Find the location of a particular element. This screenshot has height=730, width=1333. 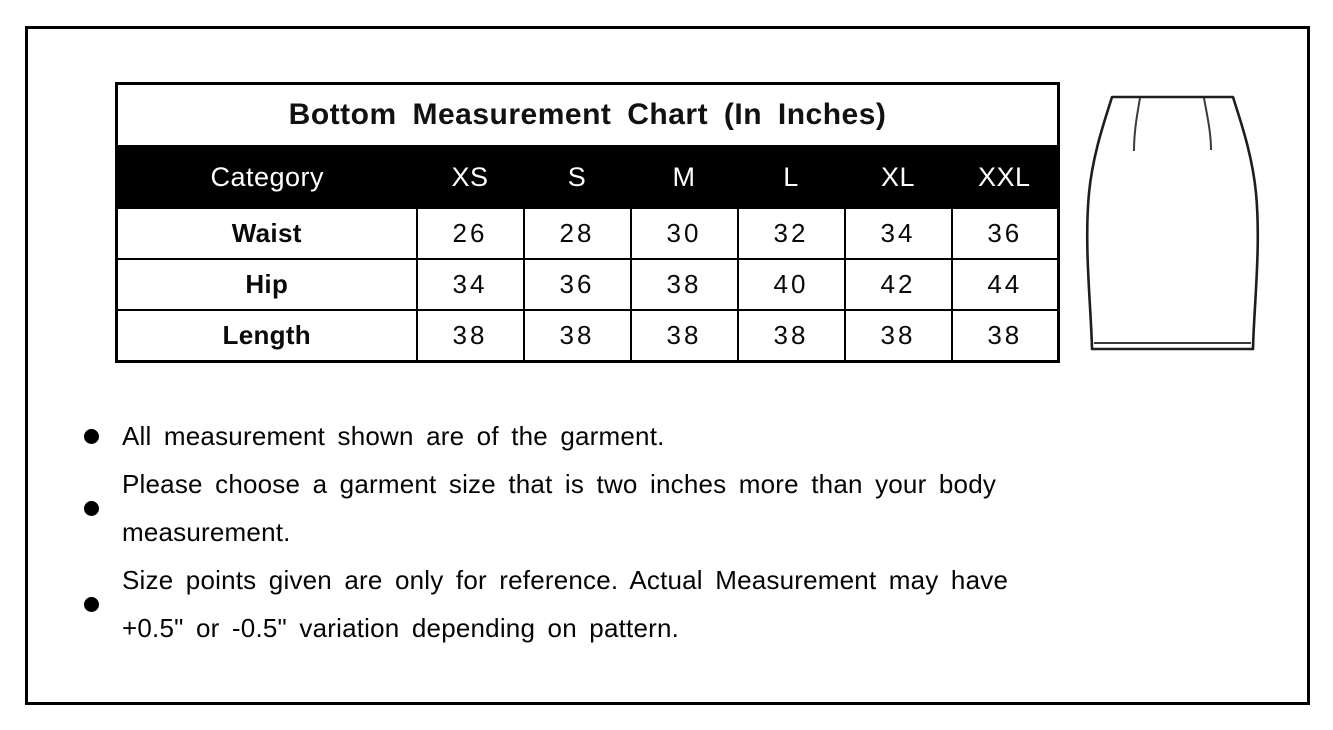

measurement-value: 42 is located at coordinates (898, 284).